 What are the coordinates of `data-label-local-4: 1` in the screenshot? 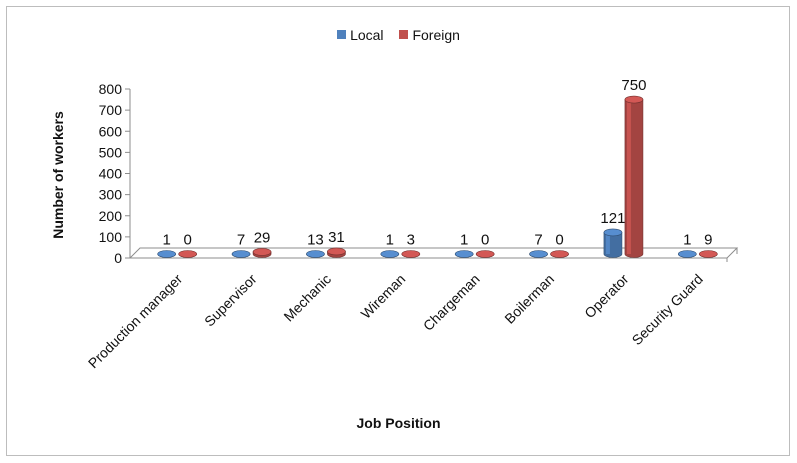 It's located at (464, 240).